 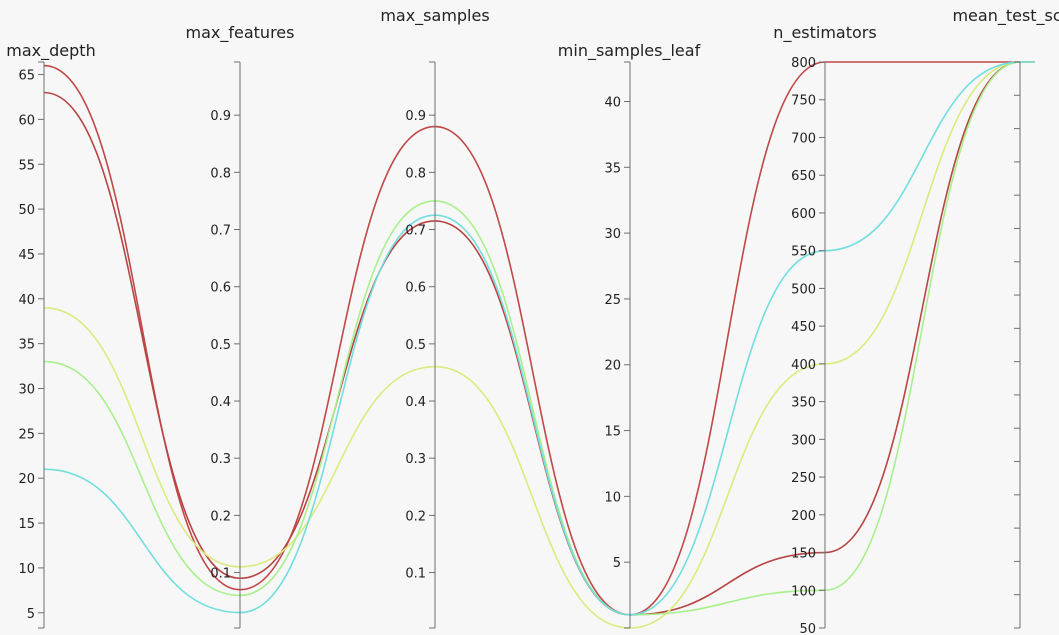 I want to click on tick-label: 60, so click(x=26, y=120).